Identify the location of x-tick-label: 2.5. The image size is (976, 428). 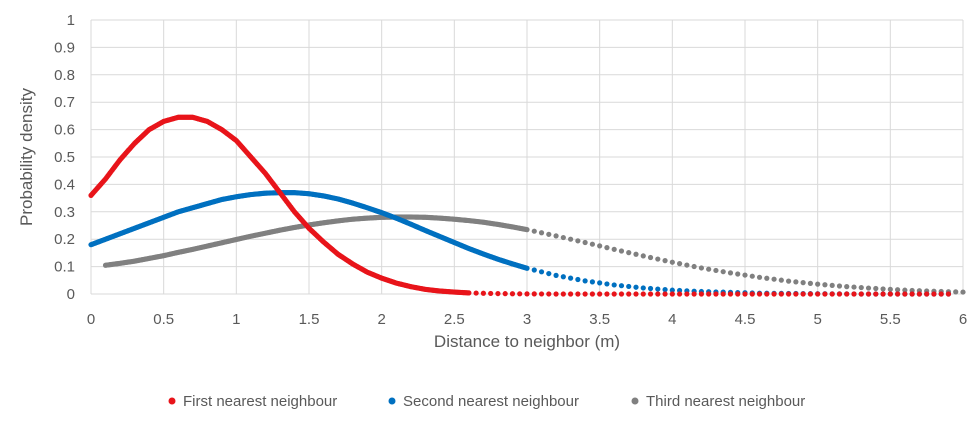
(454, 319).